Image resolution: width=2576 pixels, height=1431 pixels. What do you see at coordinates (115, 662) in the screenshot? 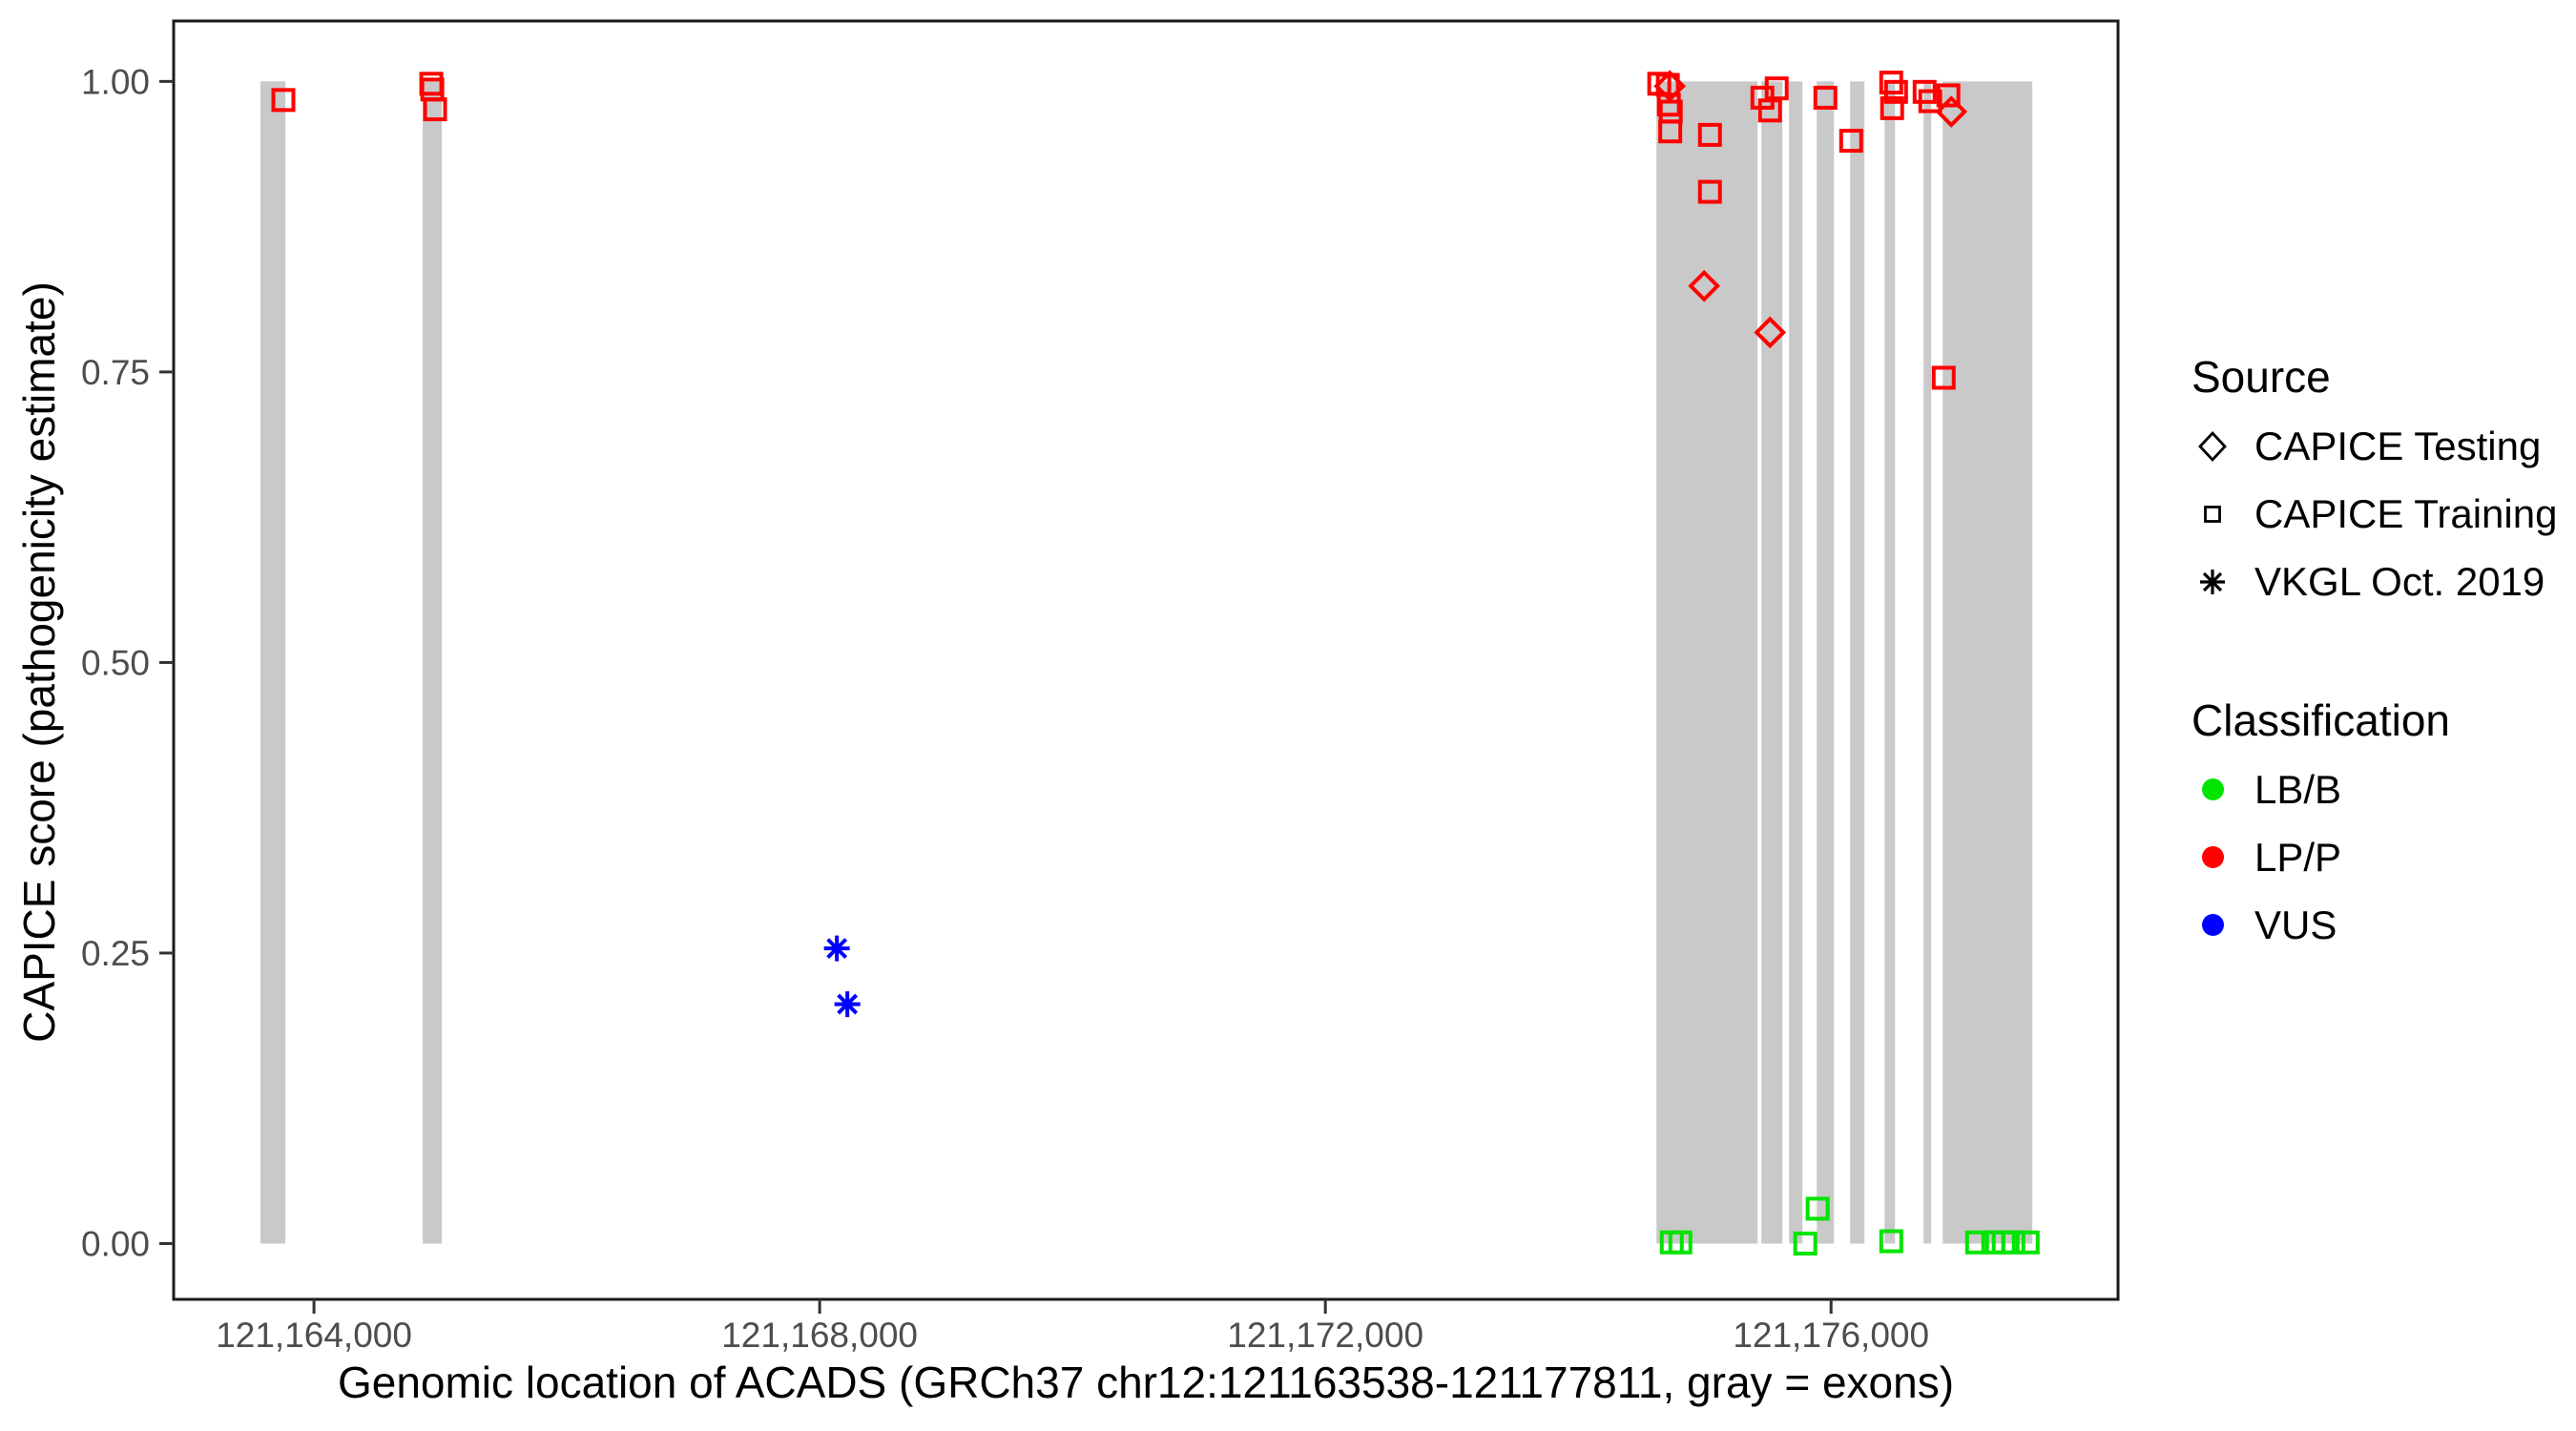
I see `y-axis-tick-label: 0.50` at bounding box center [115, 662].